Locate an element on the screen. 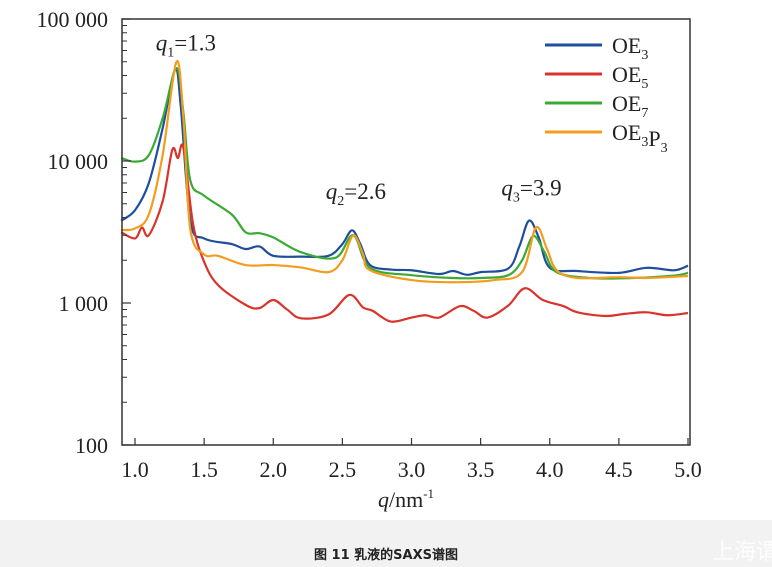 The height and width of the screenshot is (567, 772). legend-label-oe7: OE7 is located at coordinates (630, 106).